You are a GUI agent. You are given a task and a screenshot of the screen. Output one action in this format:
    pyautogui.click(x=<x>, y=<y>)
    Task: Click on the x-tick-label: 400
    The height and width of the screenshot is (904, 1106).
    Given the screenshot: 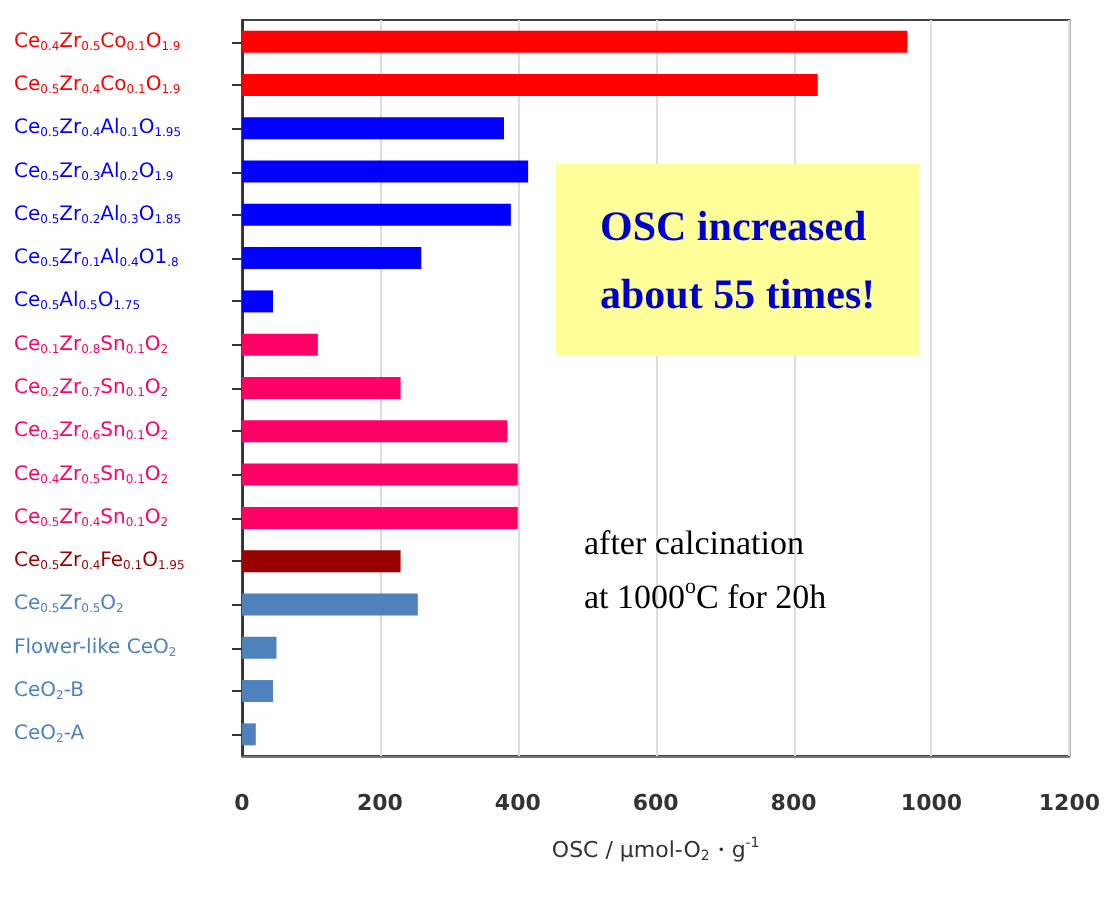 What is the action you would take?
    pyautogui.click(x=518, y=803)
    